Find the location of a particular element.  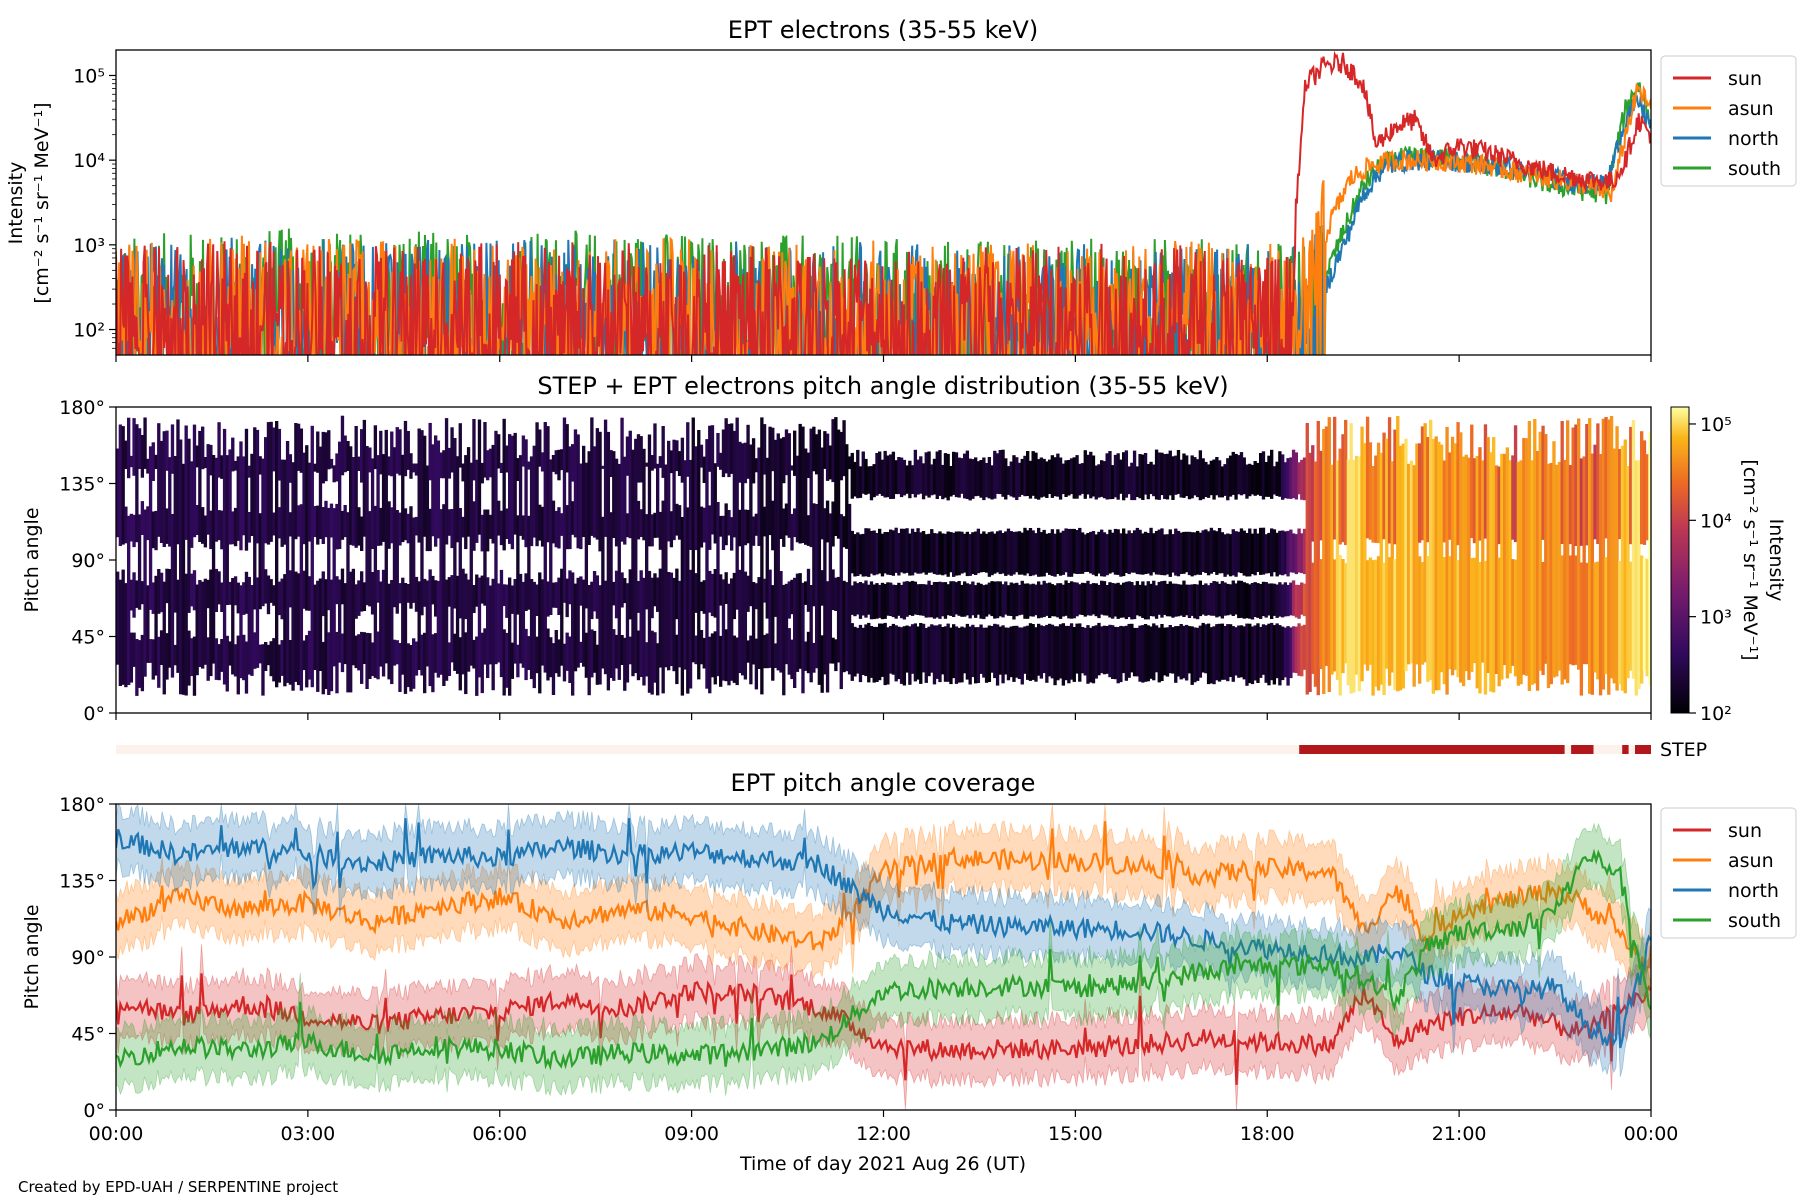

coverage-line-asun is located at coordinates (883, 898).